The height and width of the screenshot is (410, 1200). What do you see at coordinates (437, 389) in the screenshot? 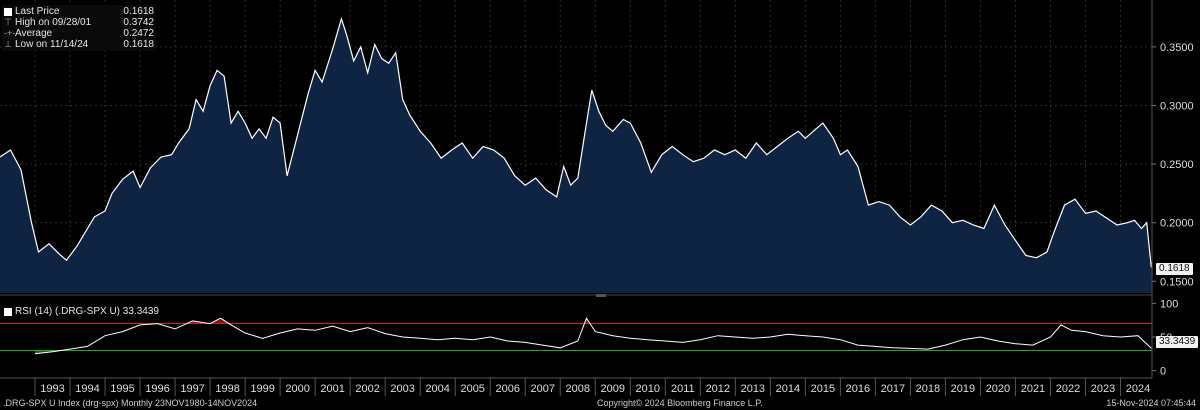
I see `year-label: 2004` at bounding box center [437, 389].